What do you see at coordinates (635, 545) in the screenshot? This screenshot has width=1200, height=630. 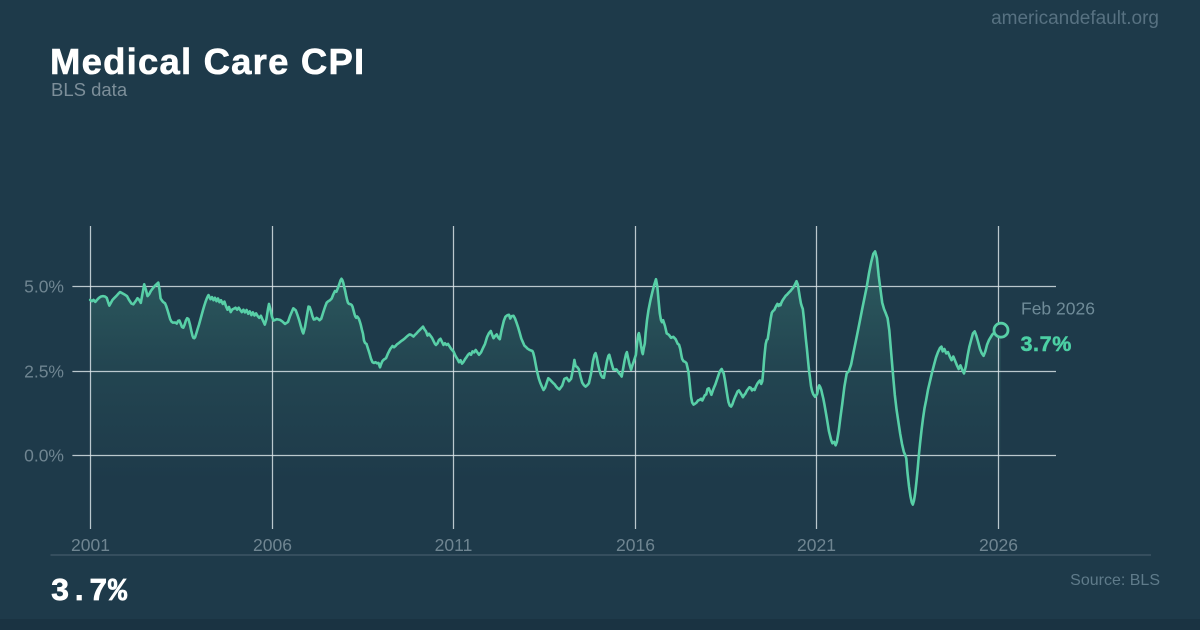 I see `svg-text: 2016` at bounding box center [635, 545].